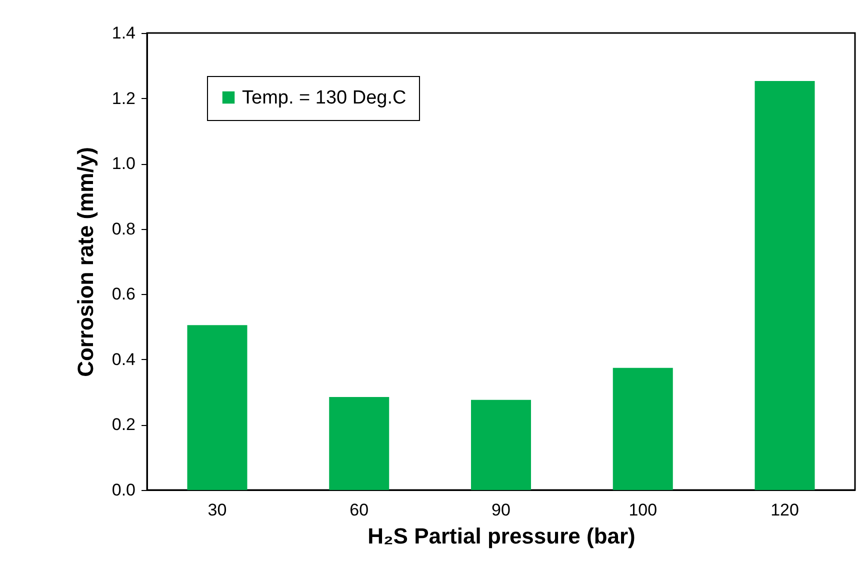 The image size is (865, 571). I want to click on y-tick-label: 1.4, so click(124, 33).